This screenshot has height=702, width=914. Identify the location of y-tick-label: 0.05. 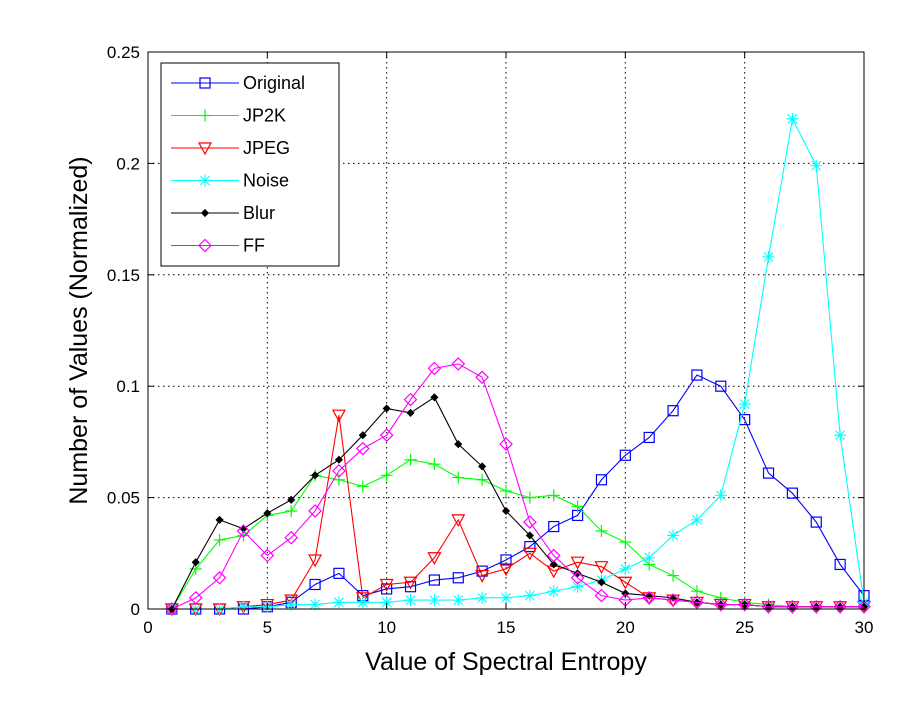
(123, 498).